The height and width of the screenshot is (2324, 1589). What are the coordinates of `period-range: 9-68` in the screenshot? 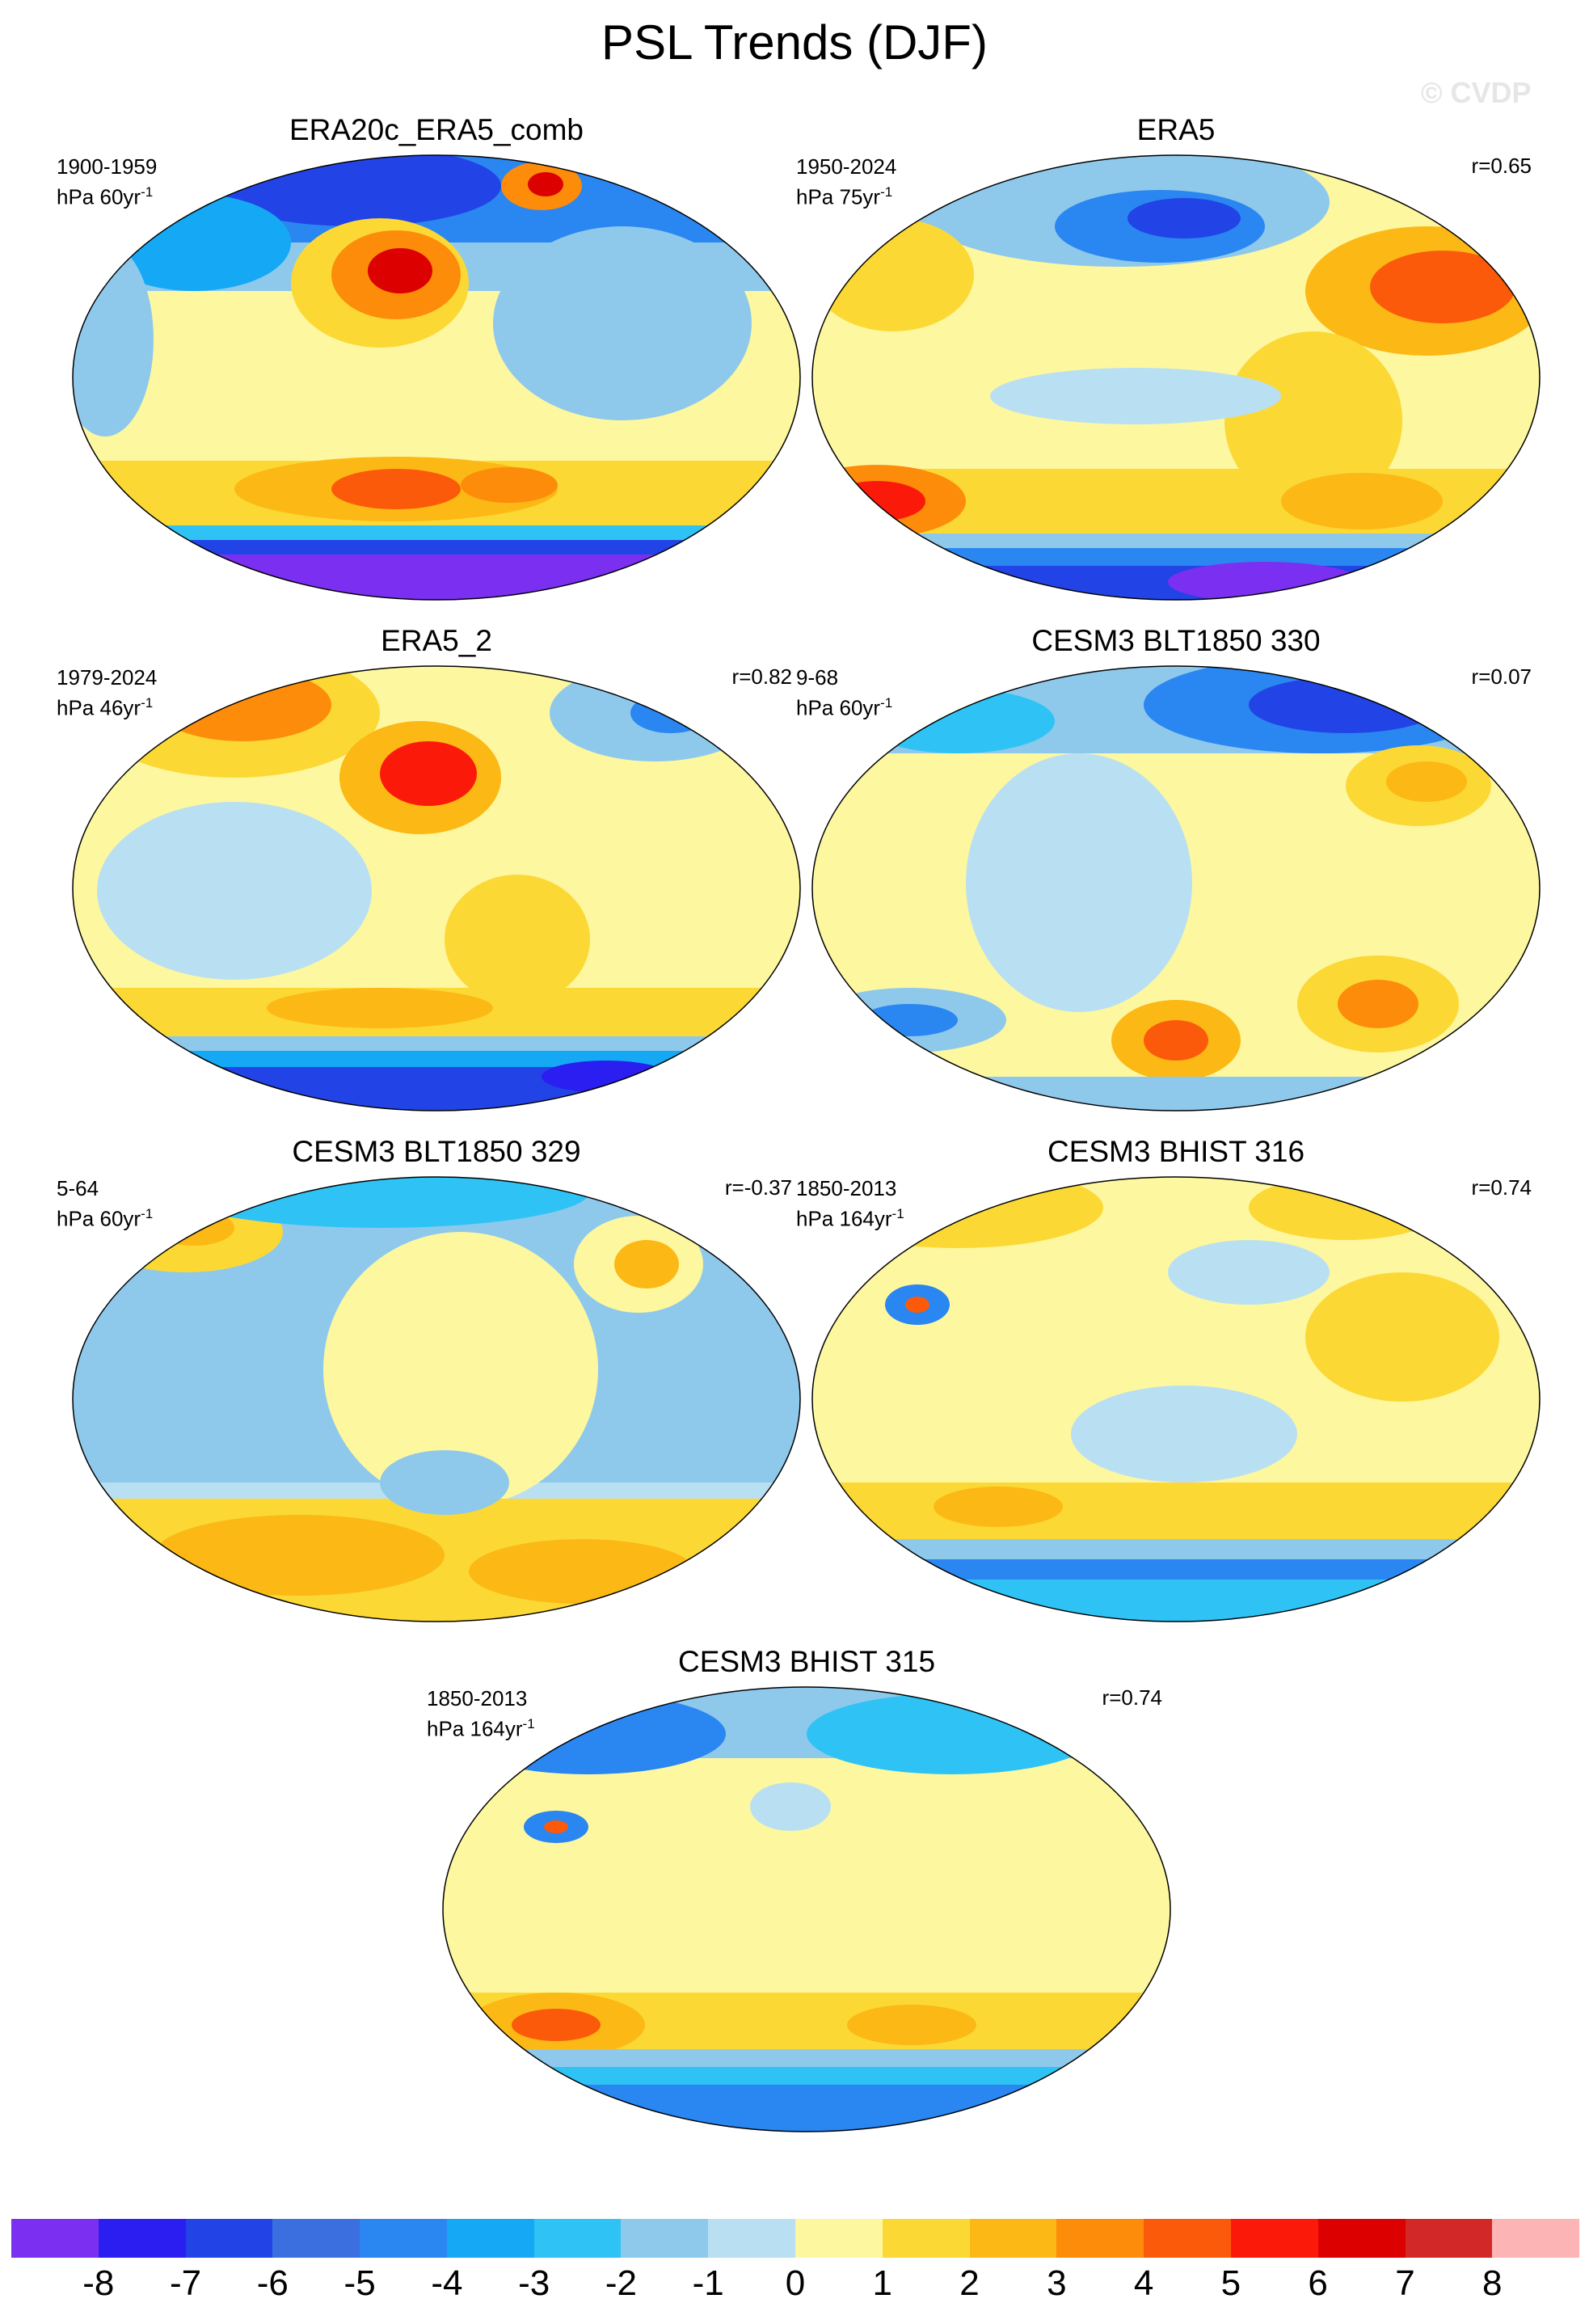 It's located at (817, 677).